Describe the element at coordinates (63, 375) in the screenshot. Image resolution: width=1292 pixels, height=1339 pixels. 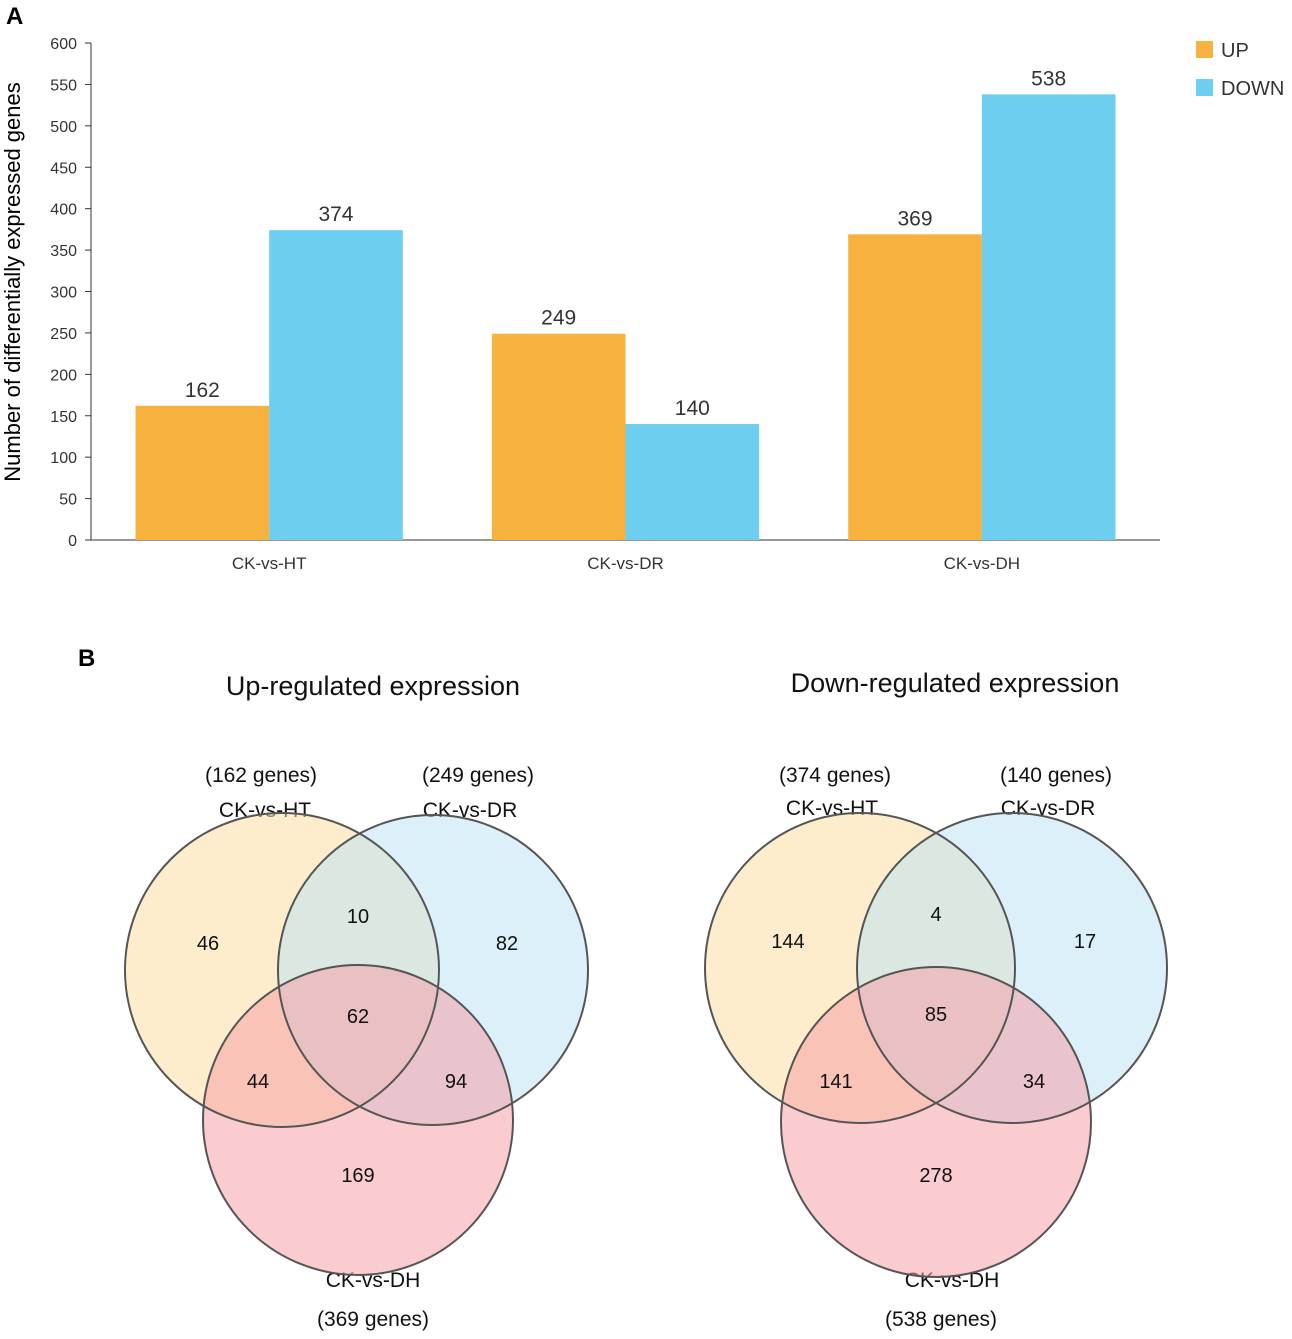
I see `y-tick-label: 200` at that location.